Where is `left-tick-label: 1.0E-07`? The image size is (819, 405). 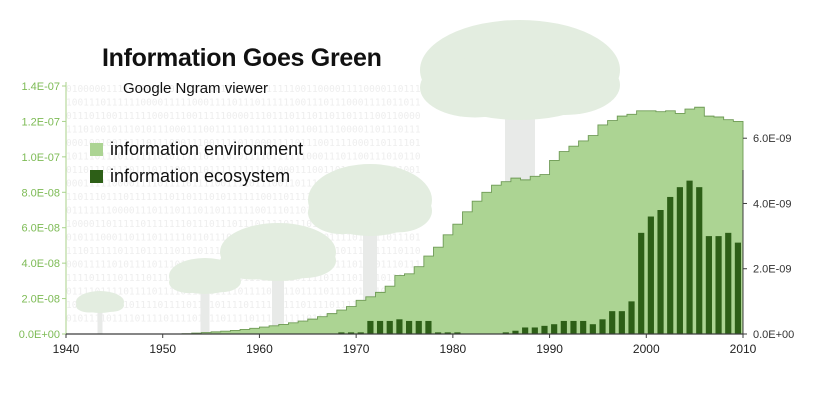
left-tick-label: 1.0E-07 is located at coordinates (40, 158).